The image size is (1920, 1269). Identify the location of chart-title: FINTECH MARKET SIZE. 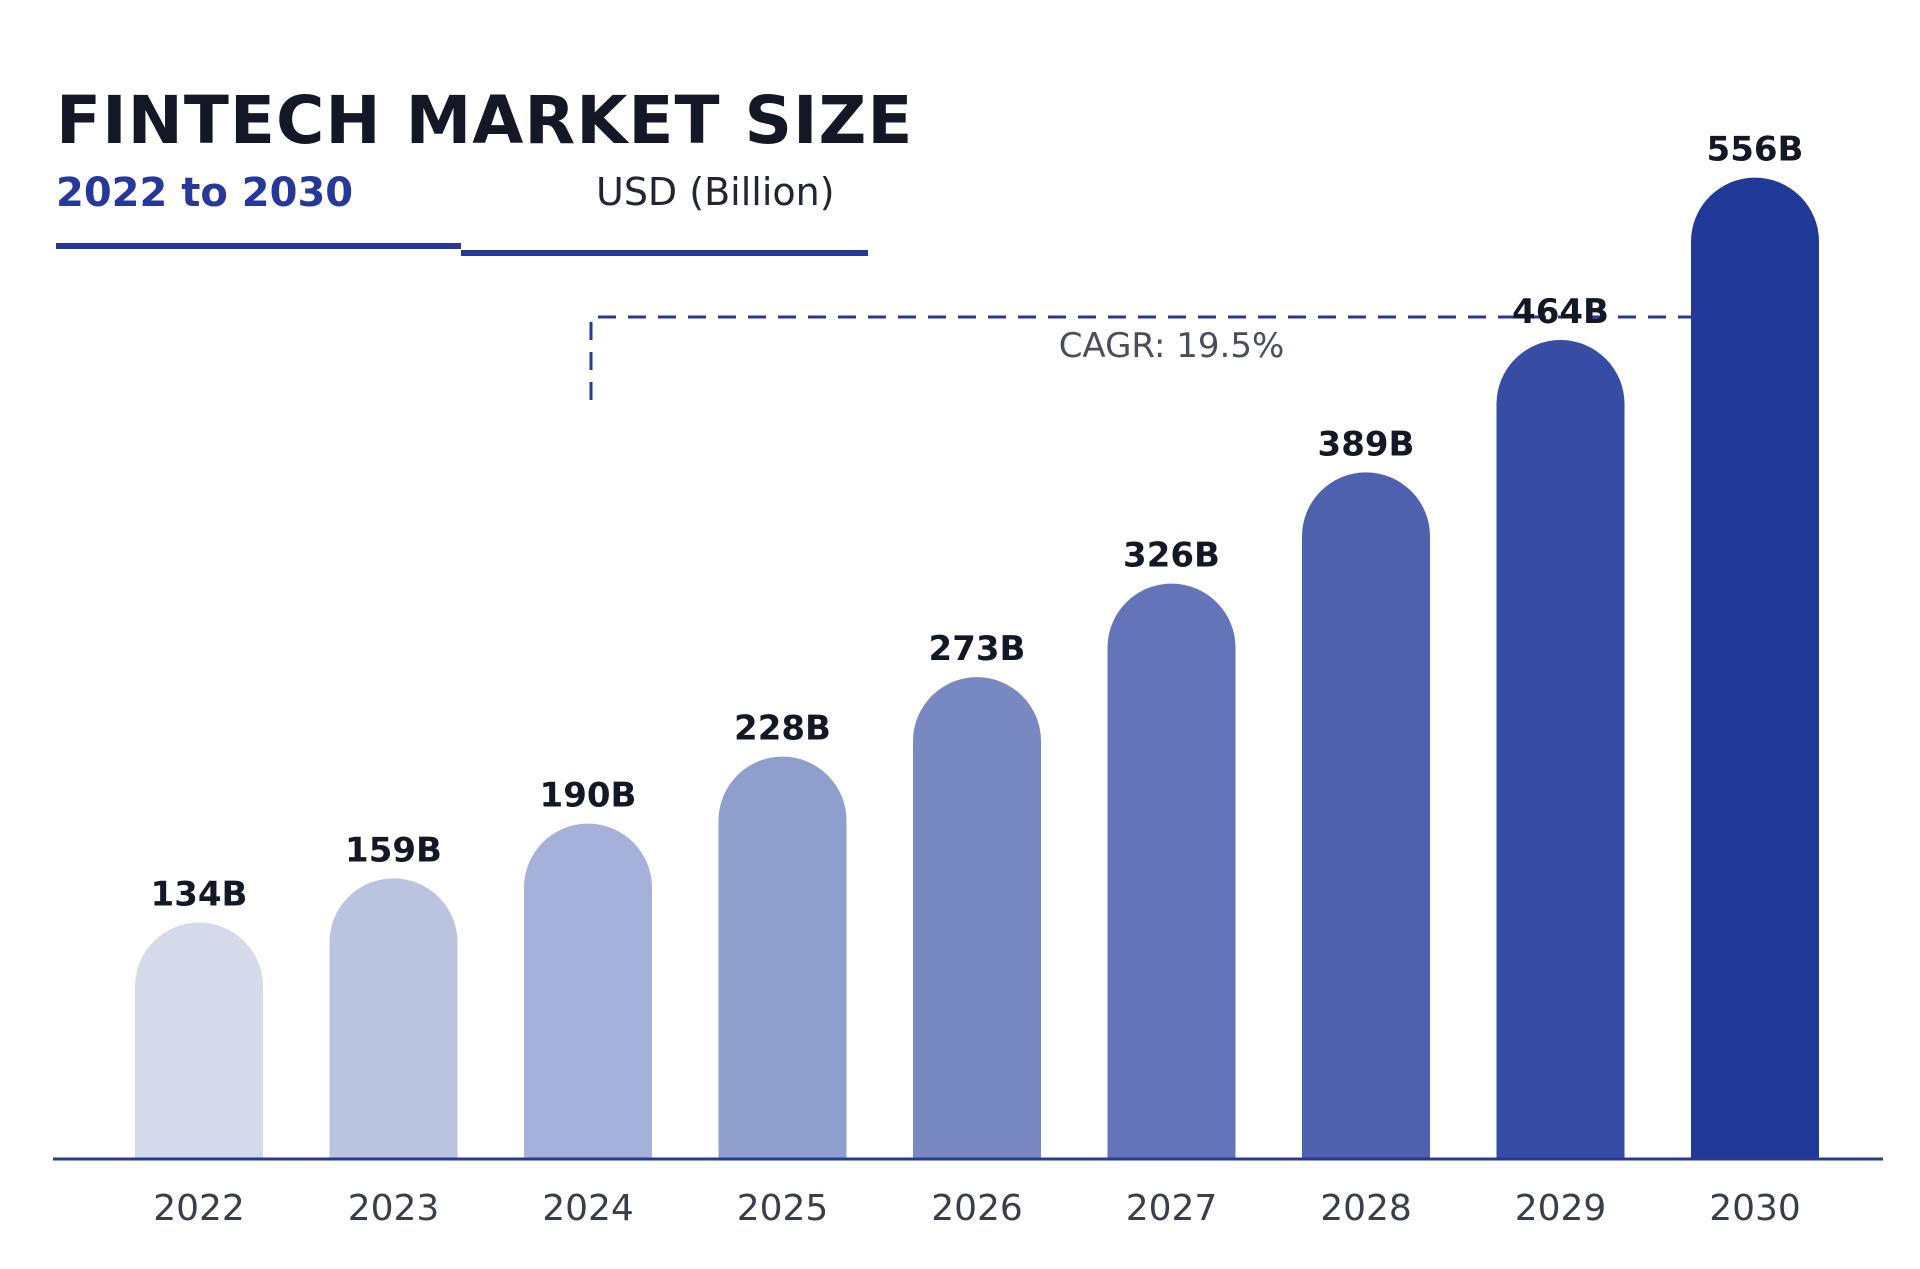
(485, 120).